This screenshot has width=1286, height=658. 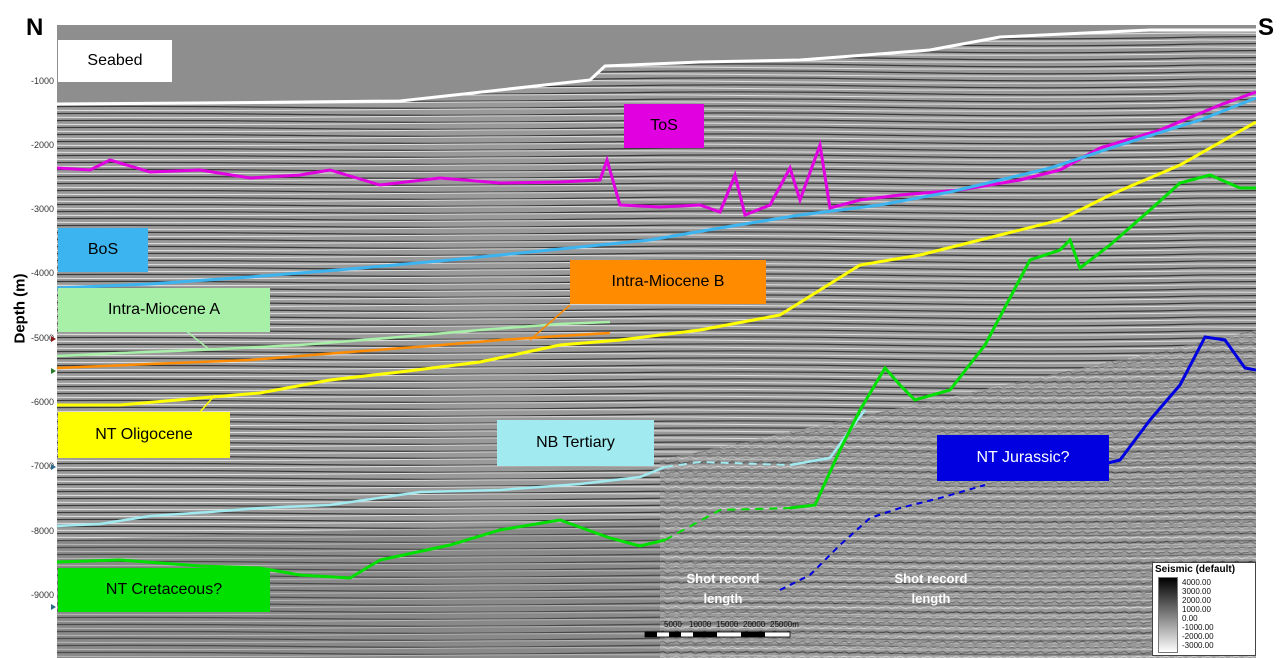 I want to click on intra-miocene-b-leader, so click(x=550, y=322).